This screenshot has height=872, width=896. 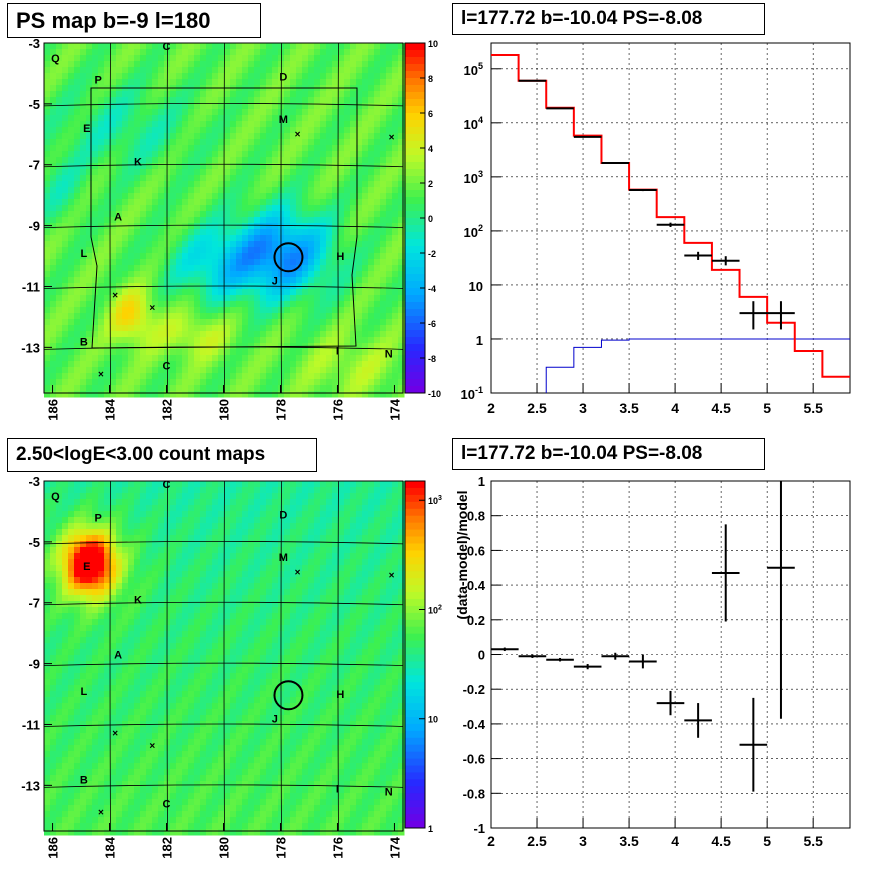 I want to click on ps-colorbar-tick-label: -4, so click(x=432, y=289).